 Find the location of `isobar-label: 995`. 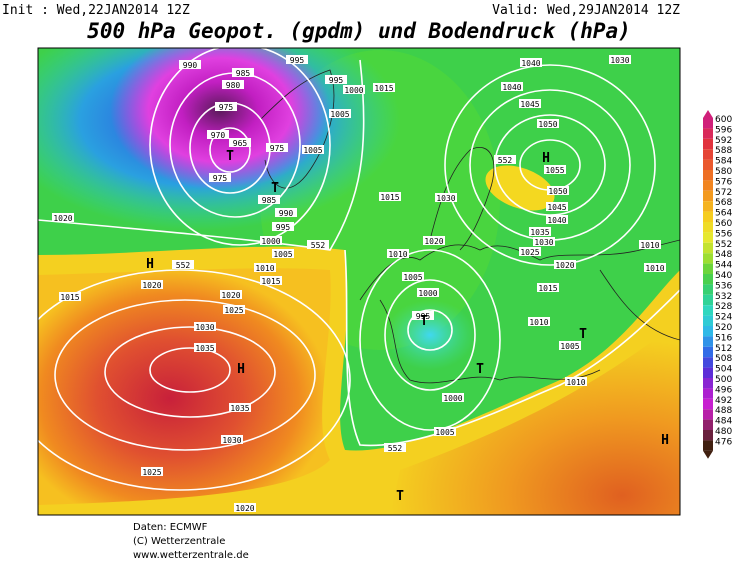

isobar-label: 995 is located at coordinates (423, 316).